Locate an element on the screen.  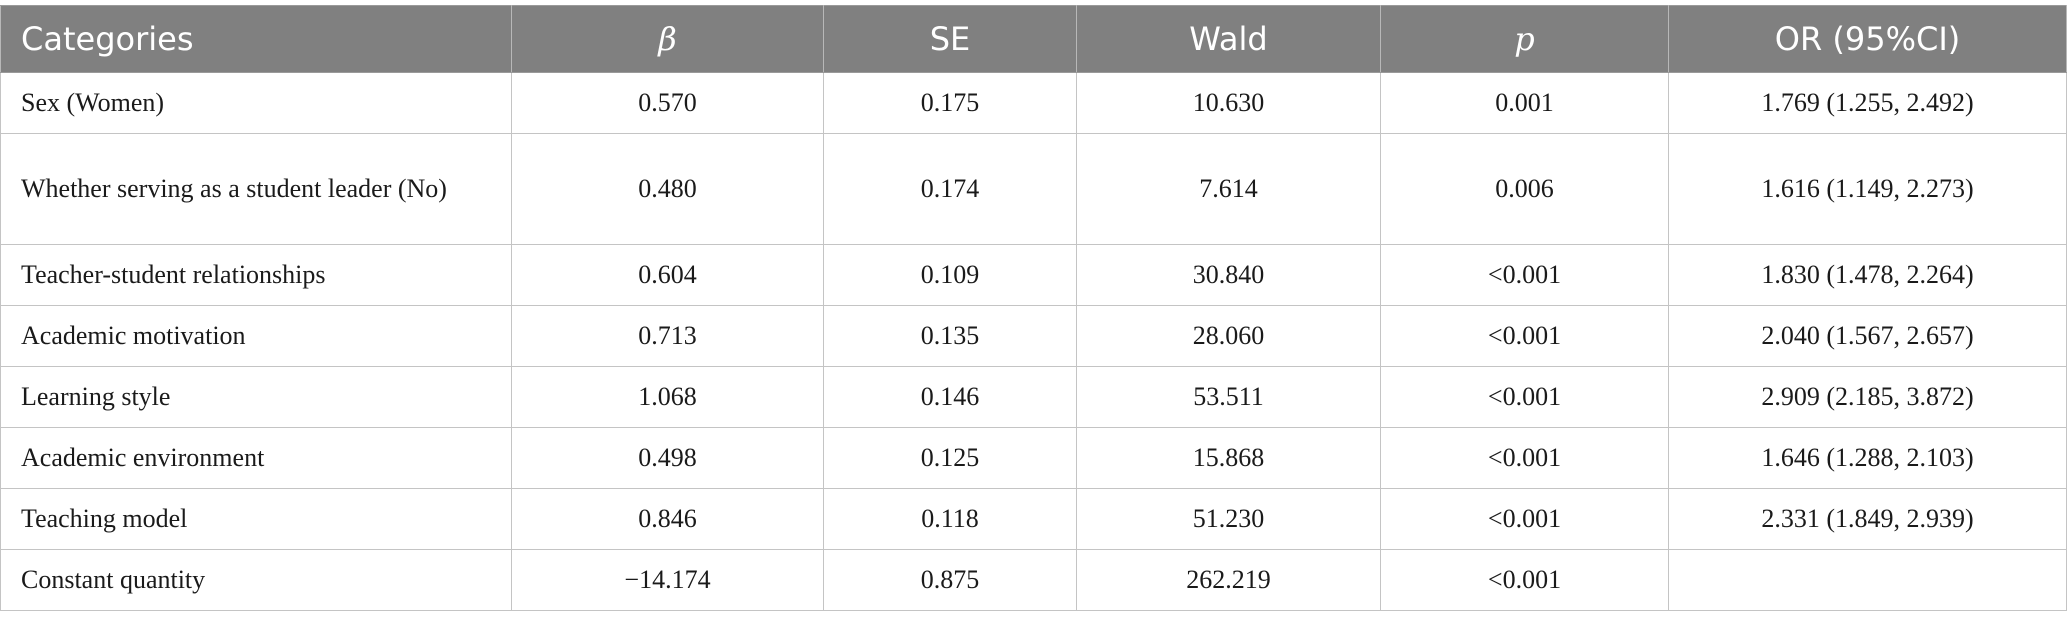
cell-beta: 0.846 is located at coordinates (667, 519).